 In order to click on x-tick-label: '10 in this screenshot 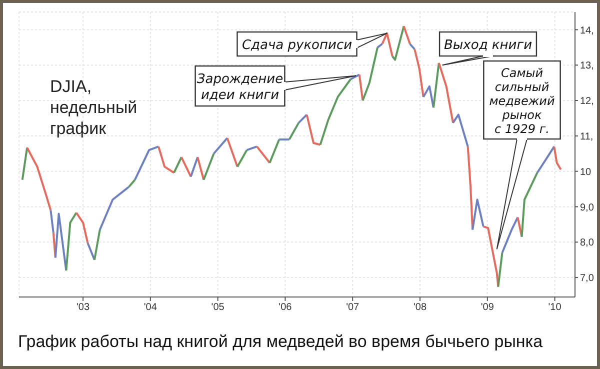, I will do `click(555, 308)`.